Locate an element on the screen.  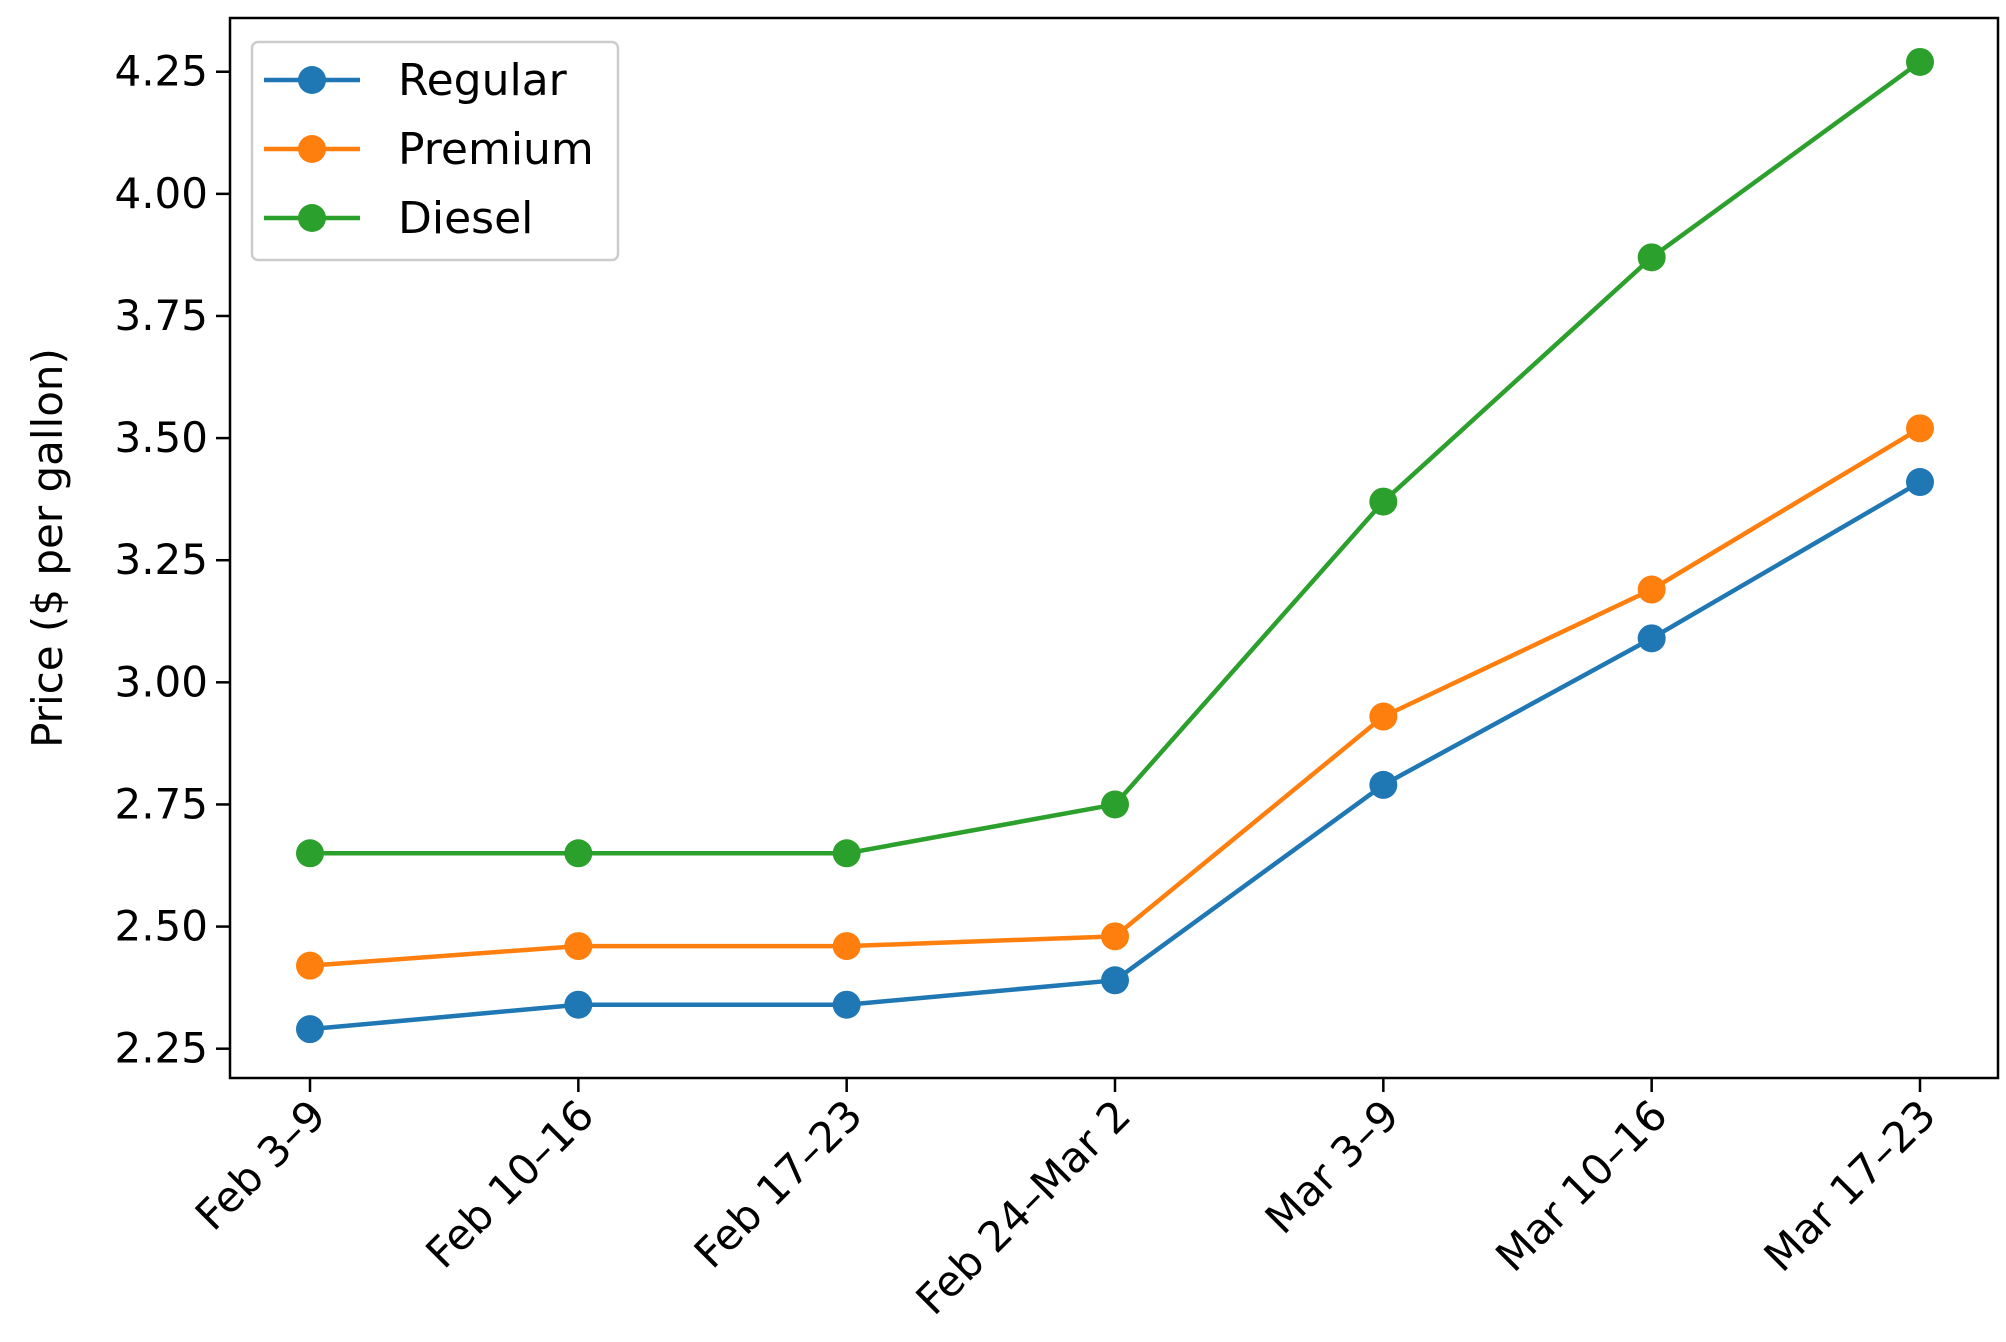
y-tick-label: 4.00 is located at coordinates (161, 193).